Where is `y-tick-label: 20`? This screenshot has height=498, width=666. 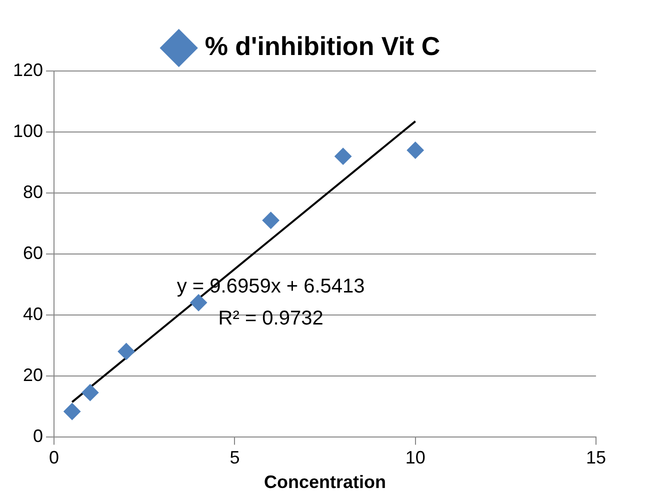 y-tick-label: 20 is located at coordinates (33, 374).